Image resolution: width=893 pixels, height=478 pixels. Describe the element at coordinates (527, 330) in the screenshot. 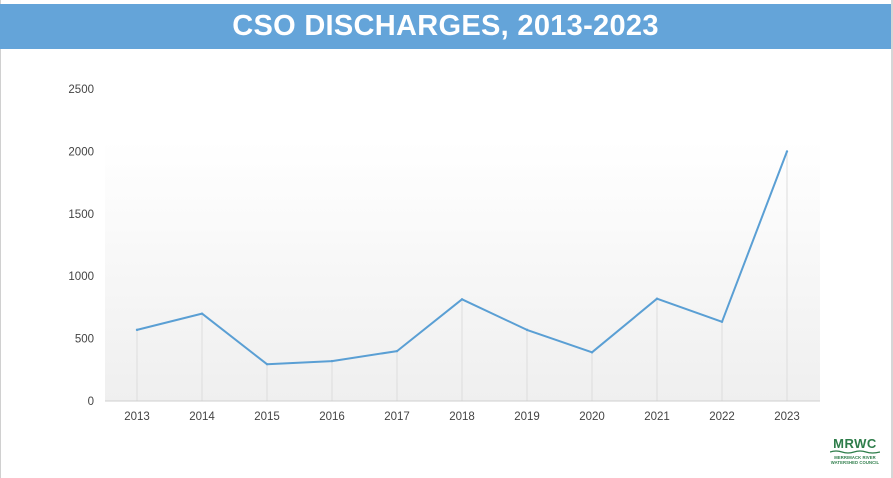

I see `data-point-2019` at that location.